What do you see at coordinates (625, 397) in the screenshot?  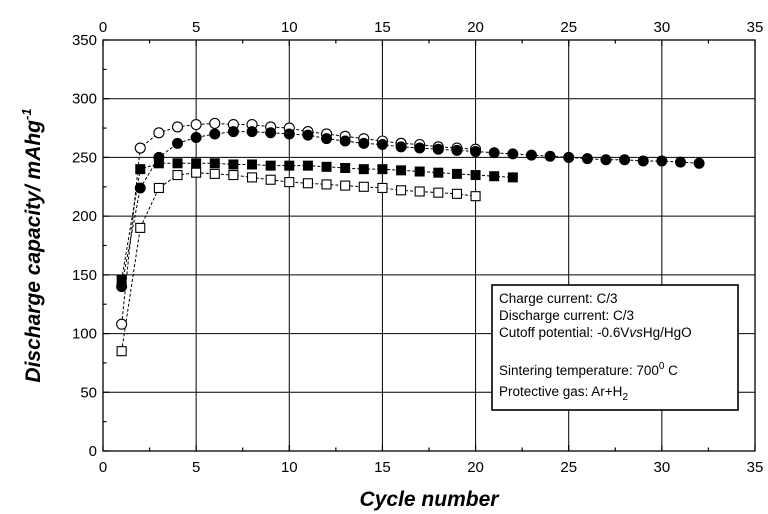 I see `annotation-subscript: 2` at bounding box center [625, 397].